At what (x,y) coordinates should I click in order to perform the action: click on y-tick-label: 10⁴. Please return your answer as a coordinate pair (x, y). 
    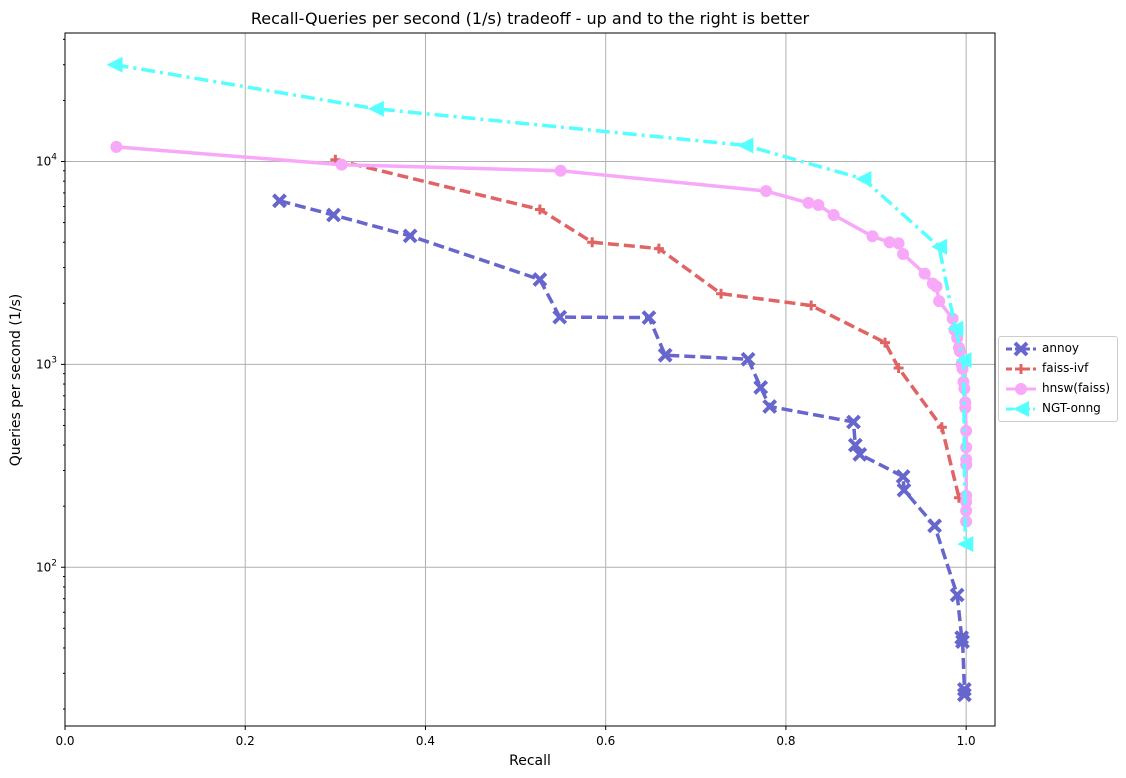
    Looking at the image, I should click on (46, 161).